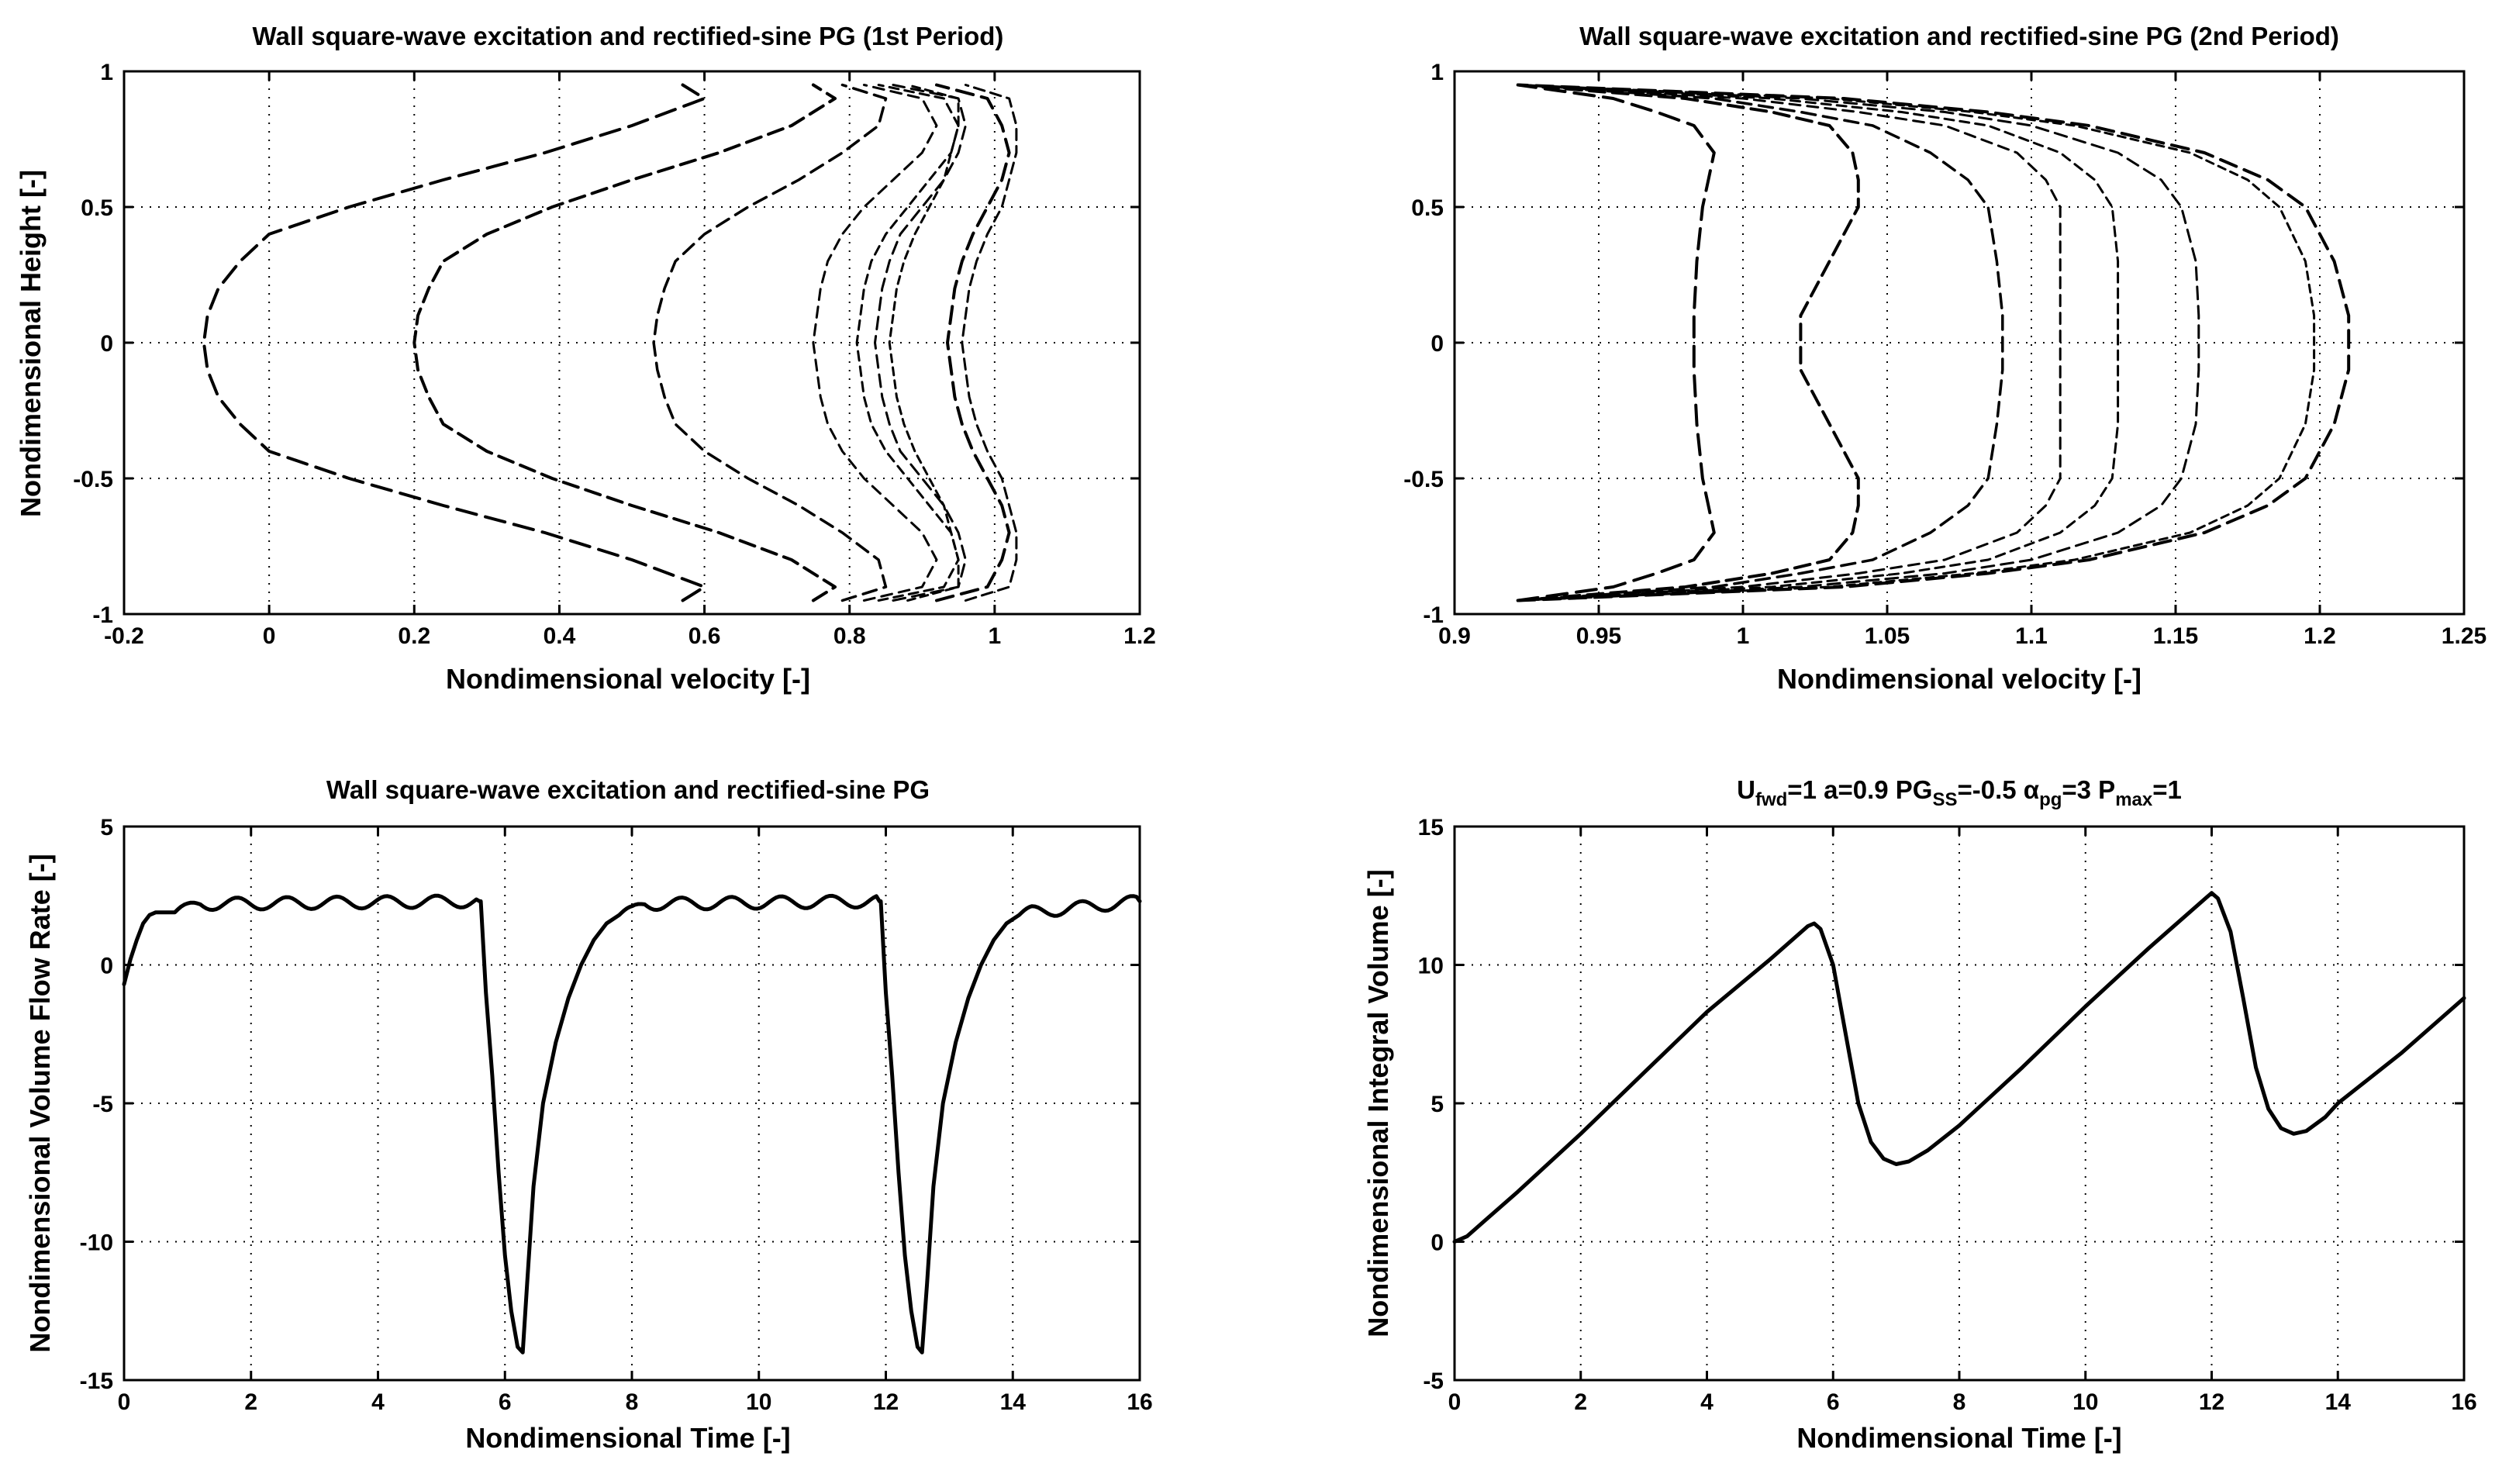 The height and width of the screenshot is (1484, 2509). What do you see at coordinates (2050, 799) in the screenshot?
I see `title-subscript: pg` at bounding box center [2050, 799].